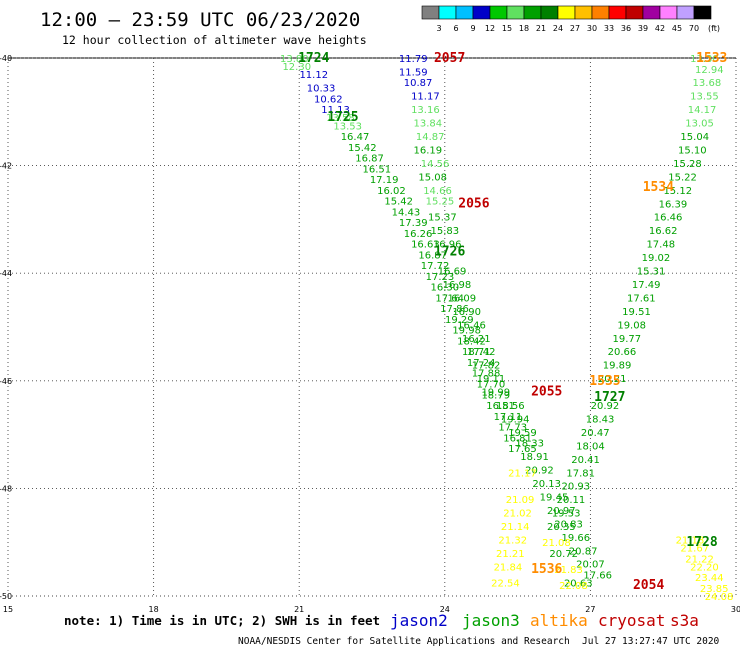 The height and width of the screenshot is (650, 740). What do you see at coordinates (459, 320) in the screenshot?
I see `swh-value: 19.29` at bounding box center [459, 320].